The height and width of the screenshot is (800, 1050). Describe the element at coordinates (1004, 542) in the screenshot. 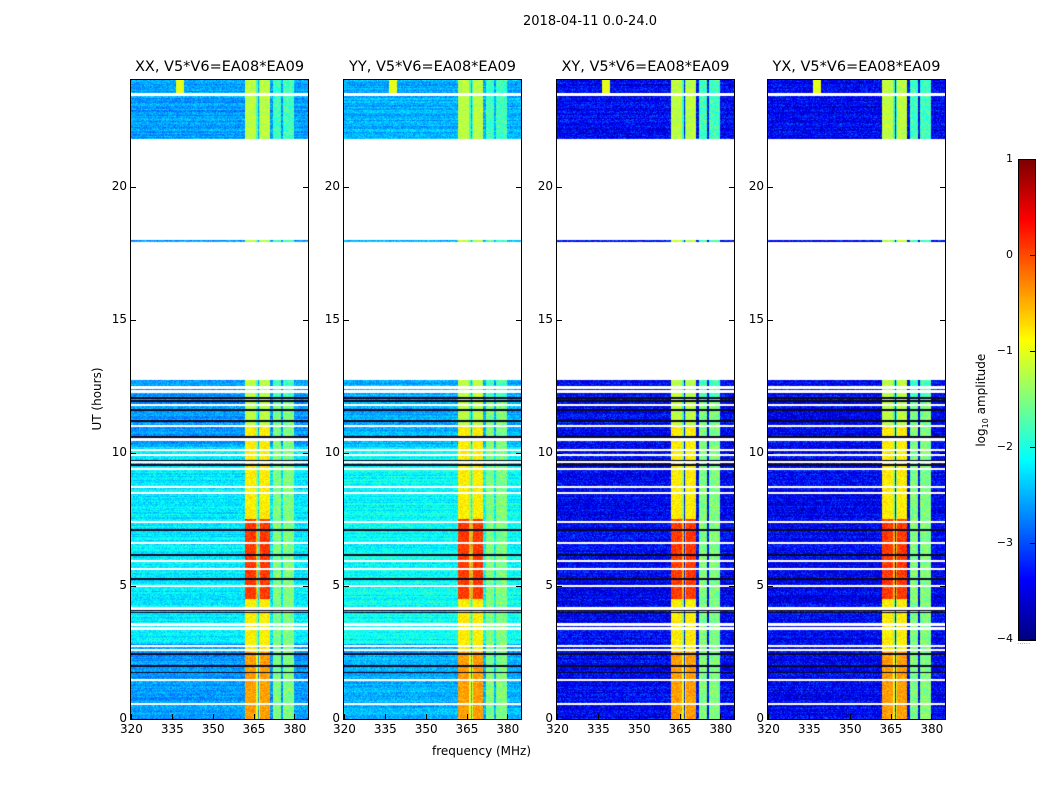

I see `colorbar-tick-label: −3` at that location.